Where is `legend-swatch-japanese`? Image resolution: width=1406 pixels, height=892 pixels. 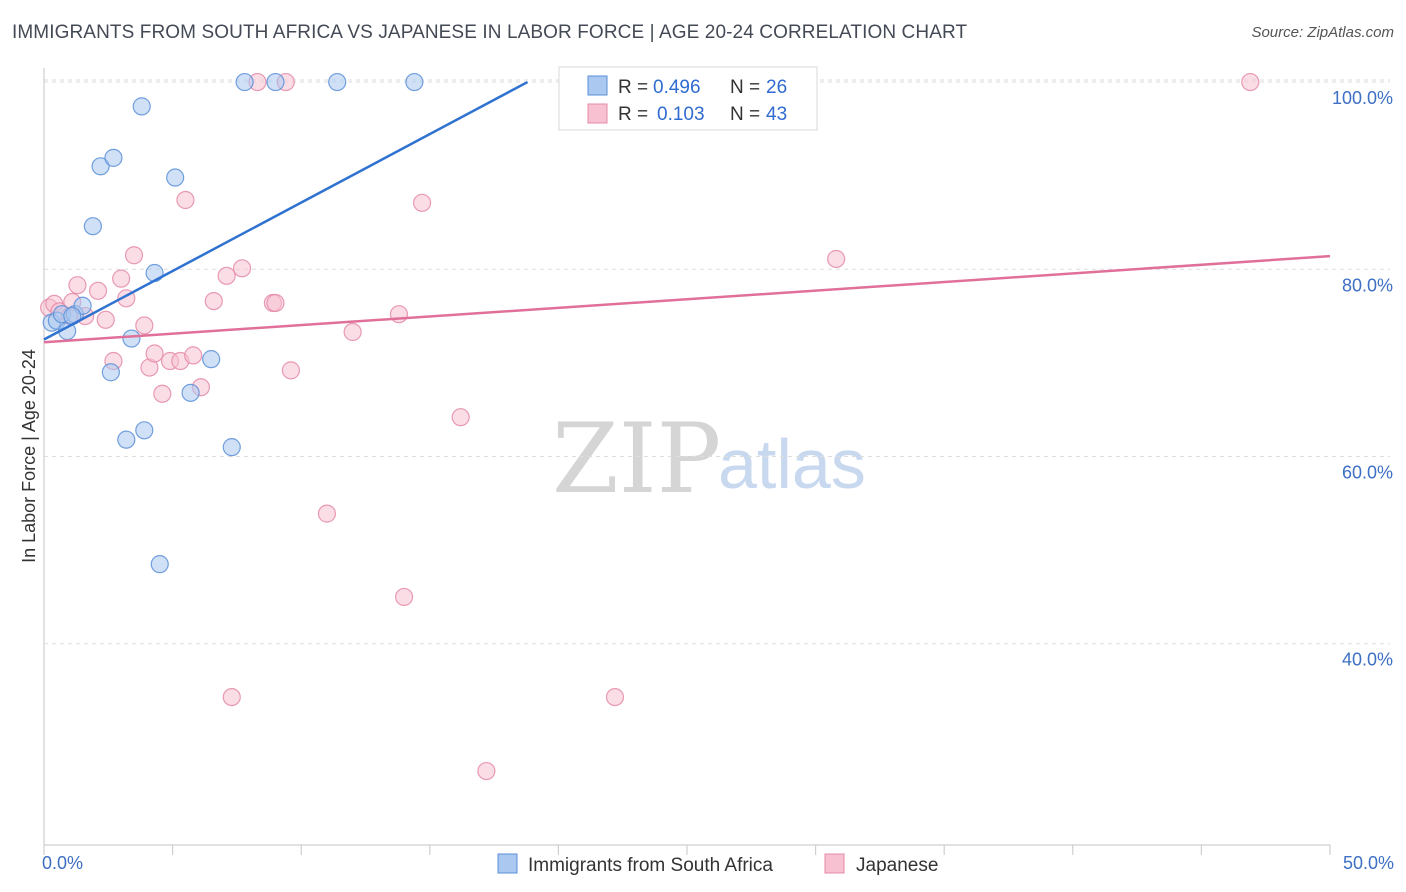
legend-swatch-japanese is located at coordinates (597, 113).